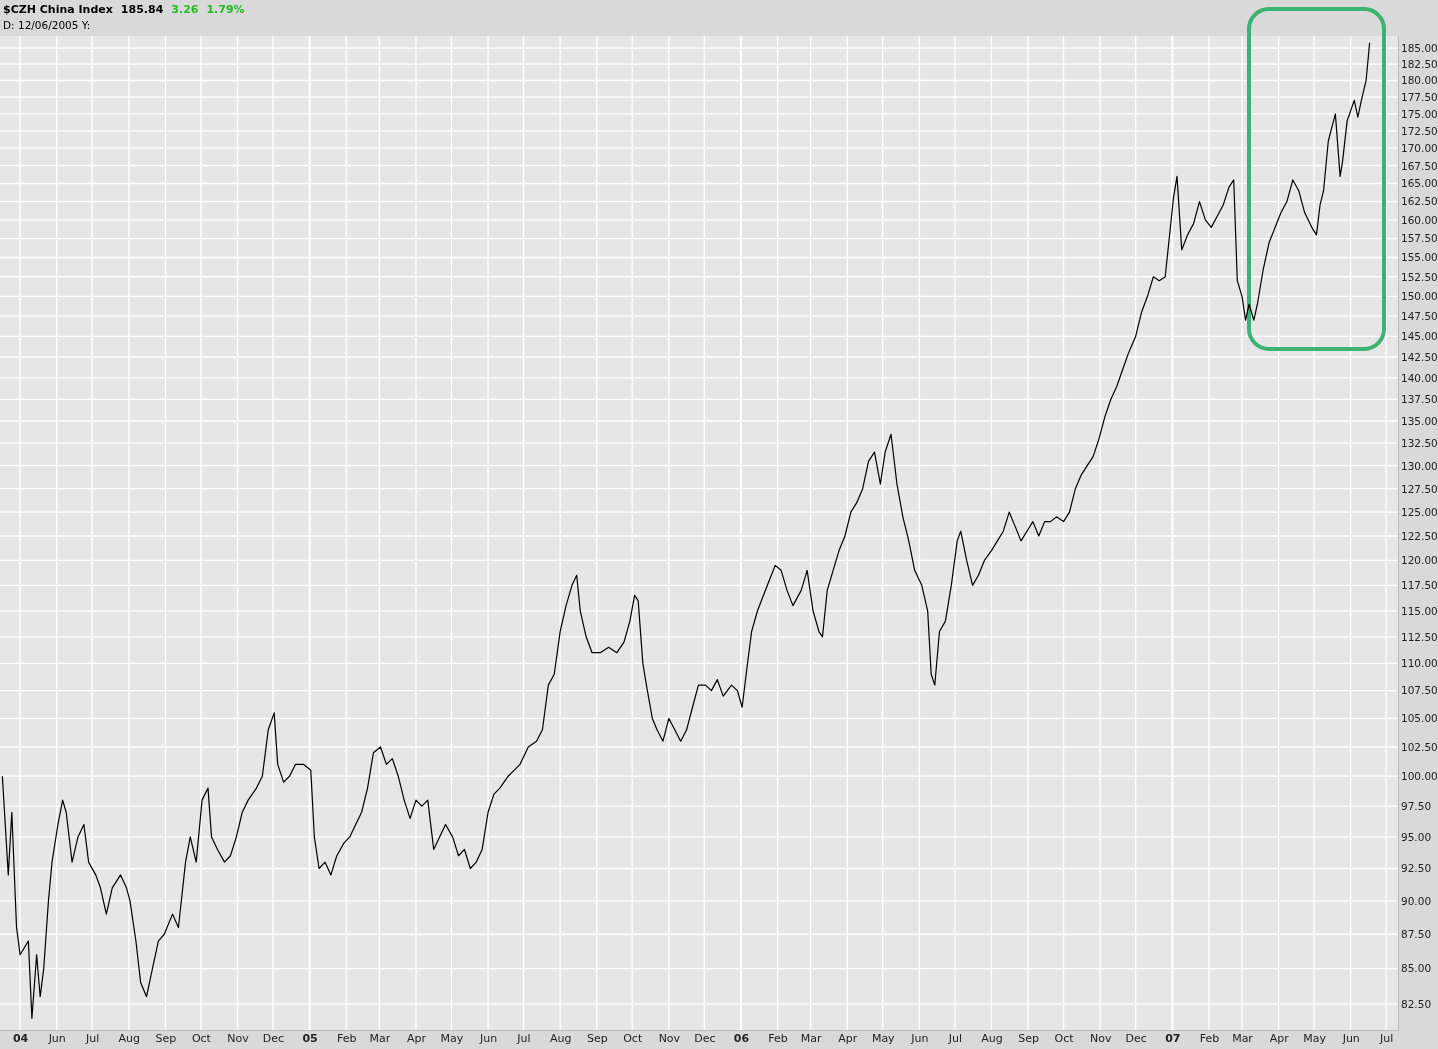 The height and width of the screenshot is (1049, 1438). Describe the element at coordinates (1419, 585) in the screenshot. I see `y-tick-label: 117.50` at that location.